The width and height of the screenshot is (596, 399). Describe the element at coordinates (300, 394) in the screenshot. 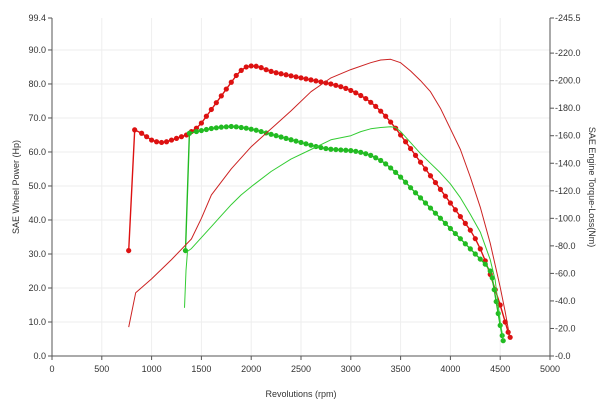

I see `x-axis-title: Revolutions (rpm)` at that location.